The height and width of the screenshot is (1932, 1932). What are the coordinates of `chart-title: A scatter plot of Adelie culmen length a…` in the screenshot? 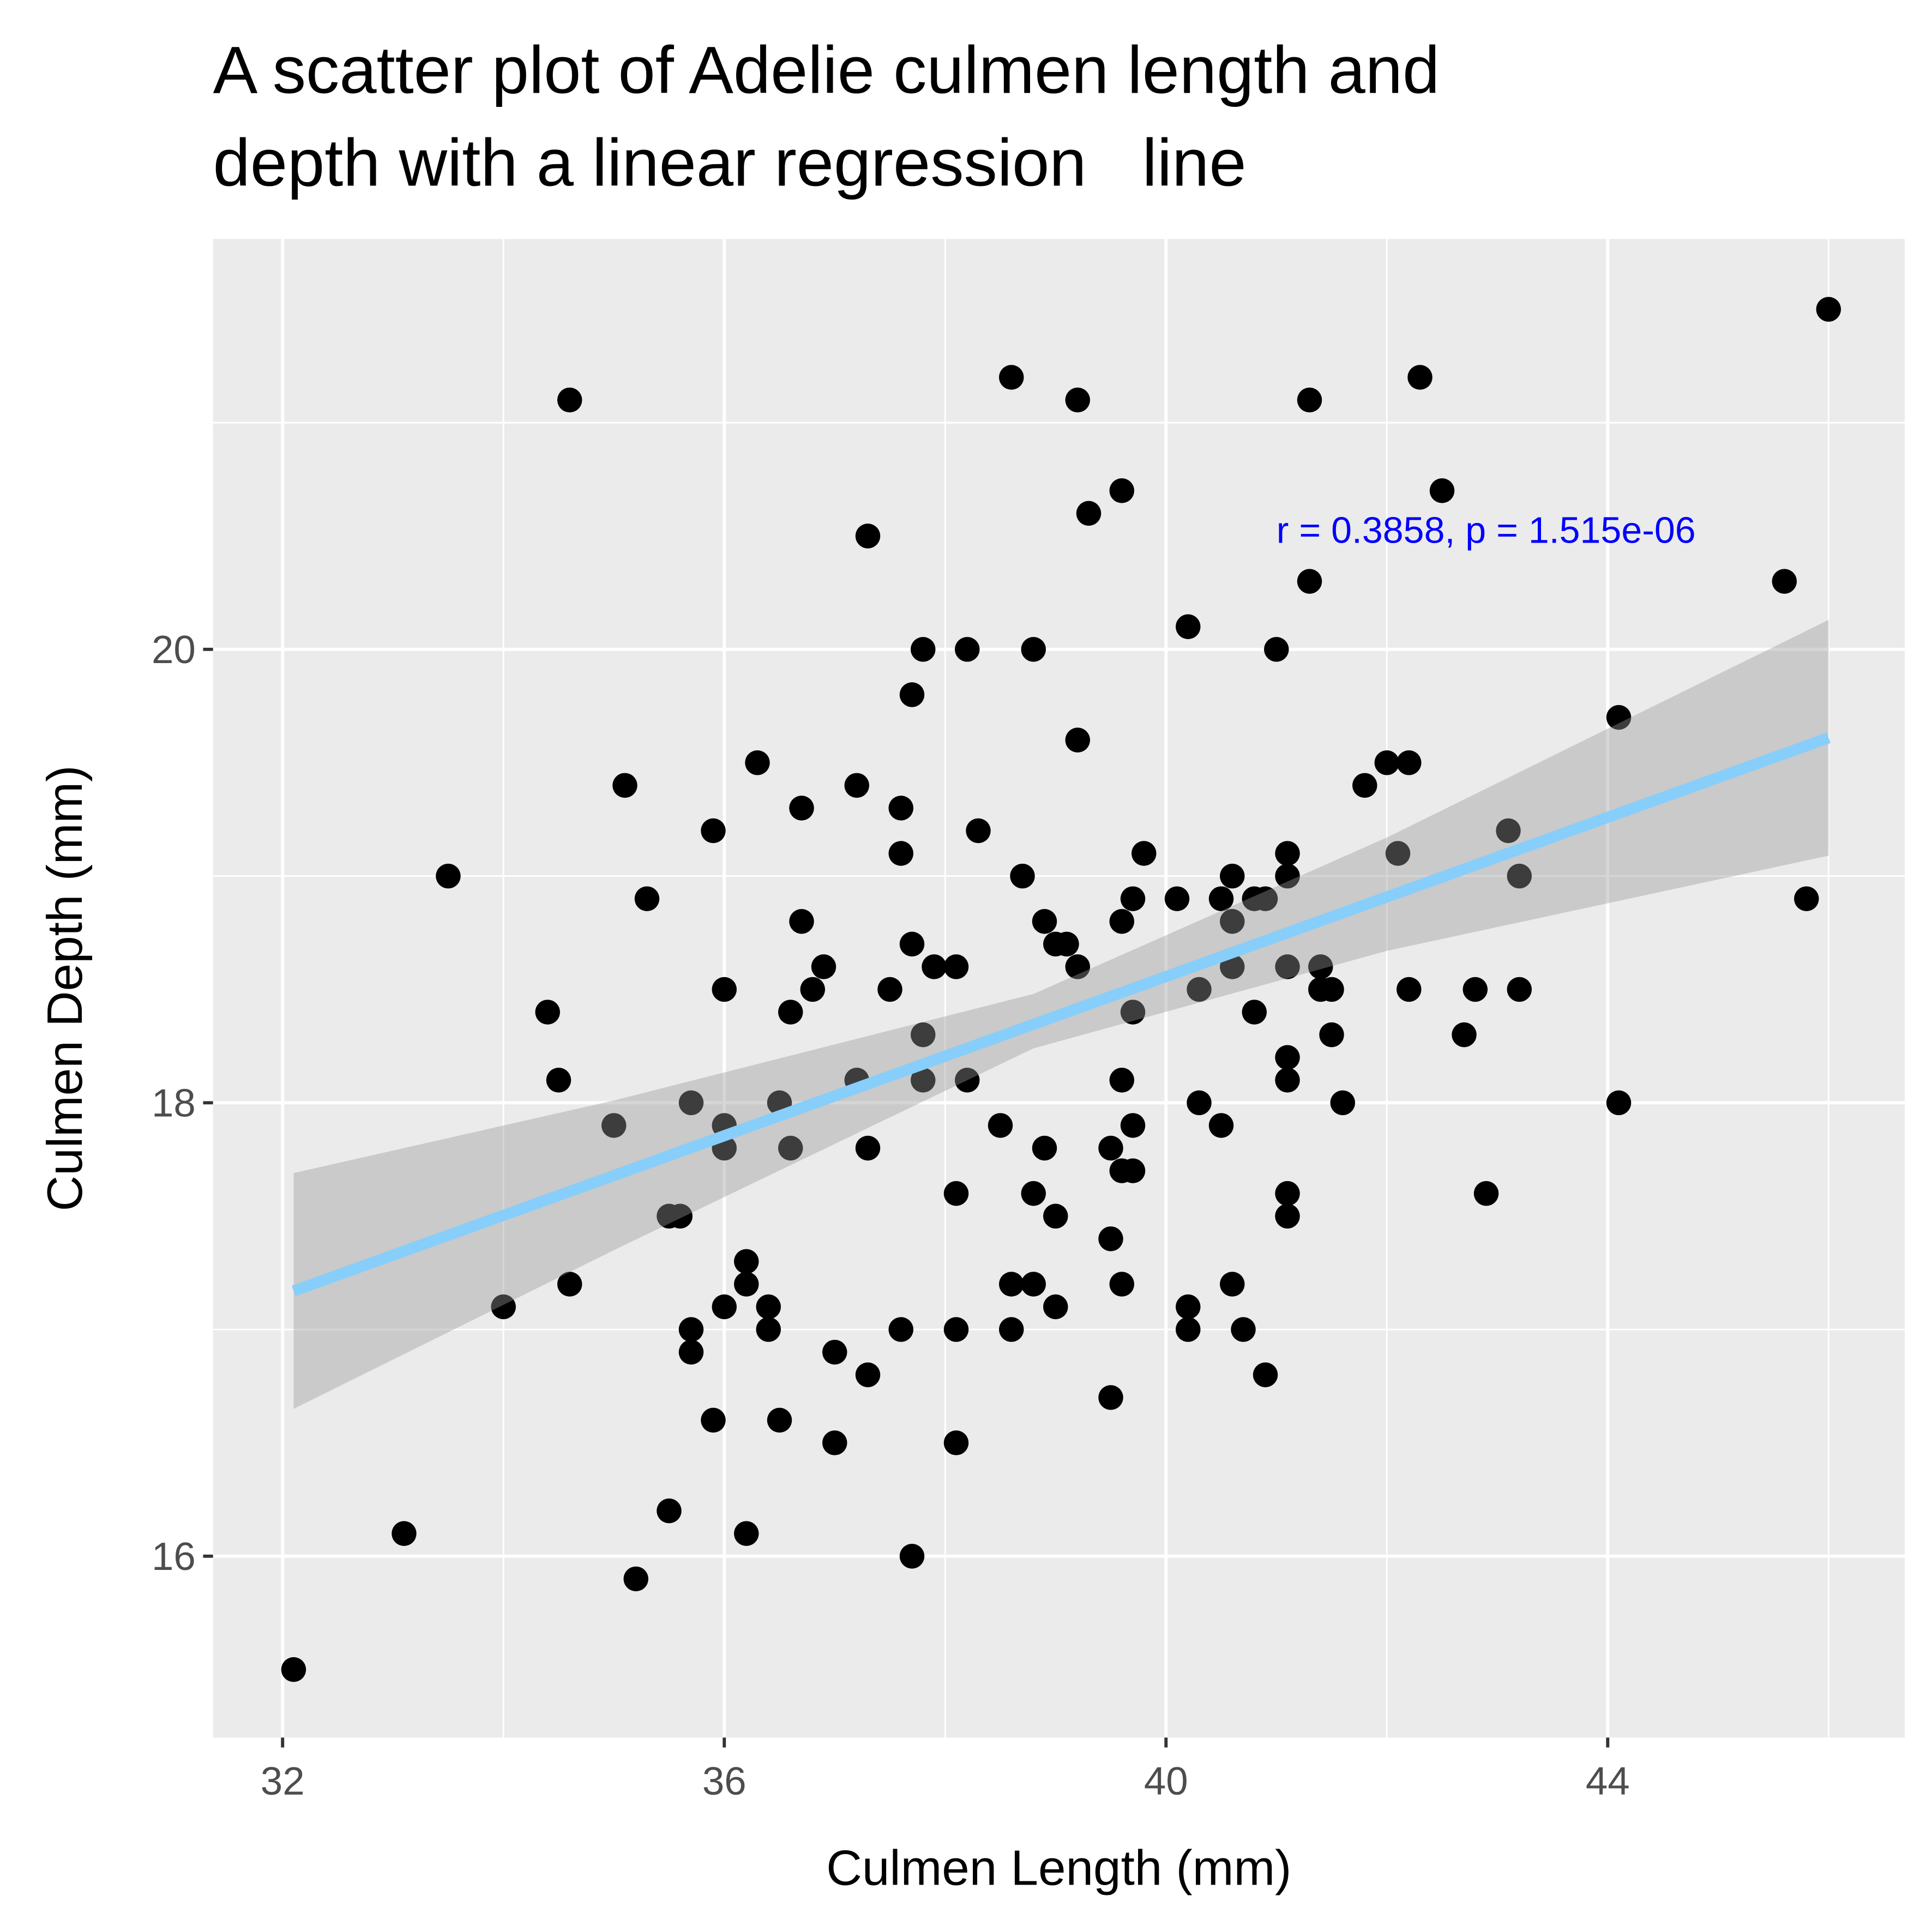 It's located at (826, 69).